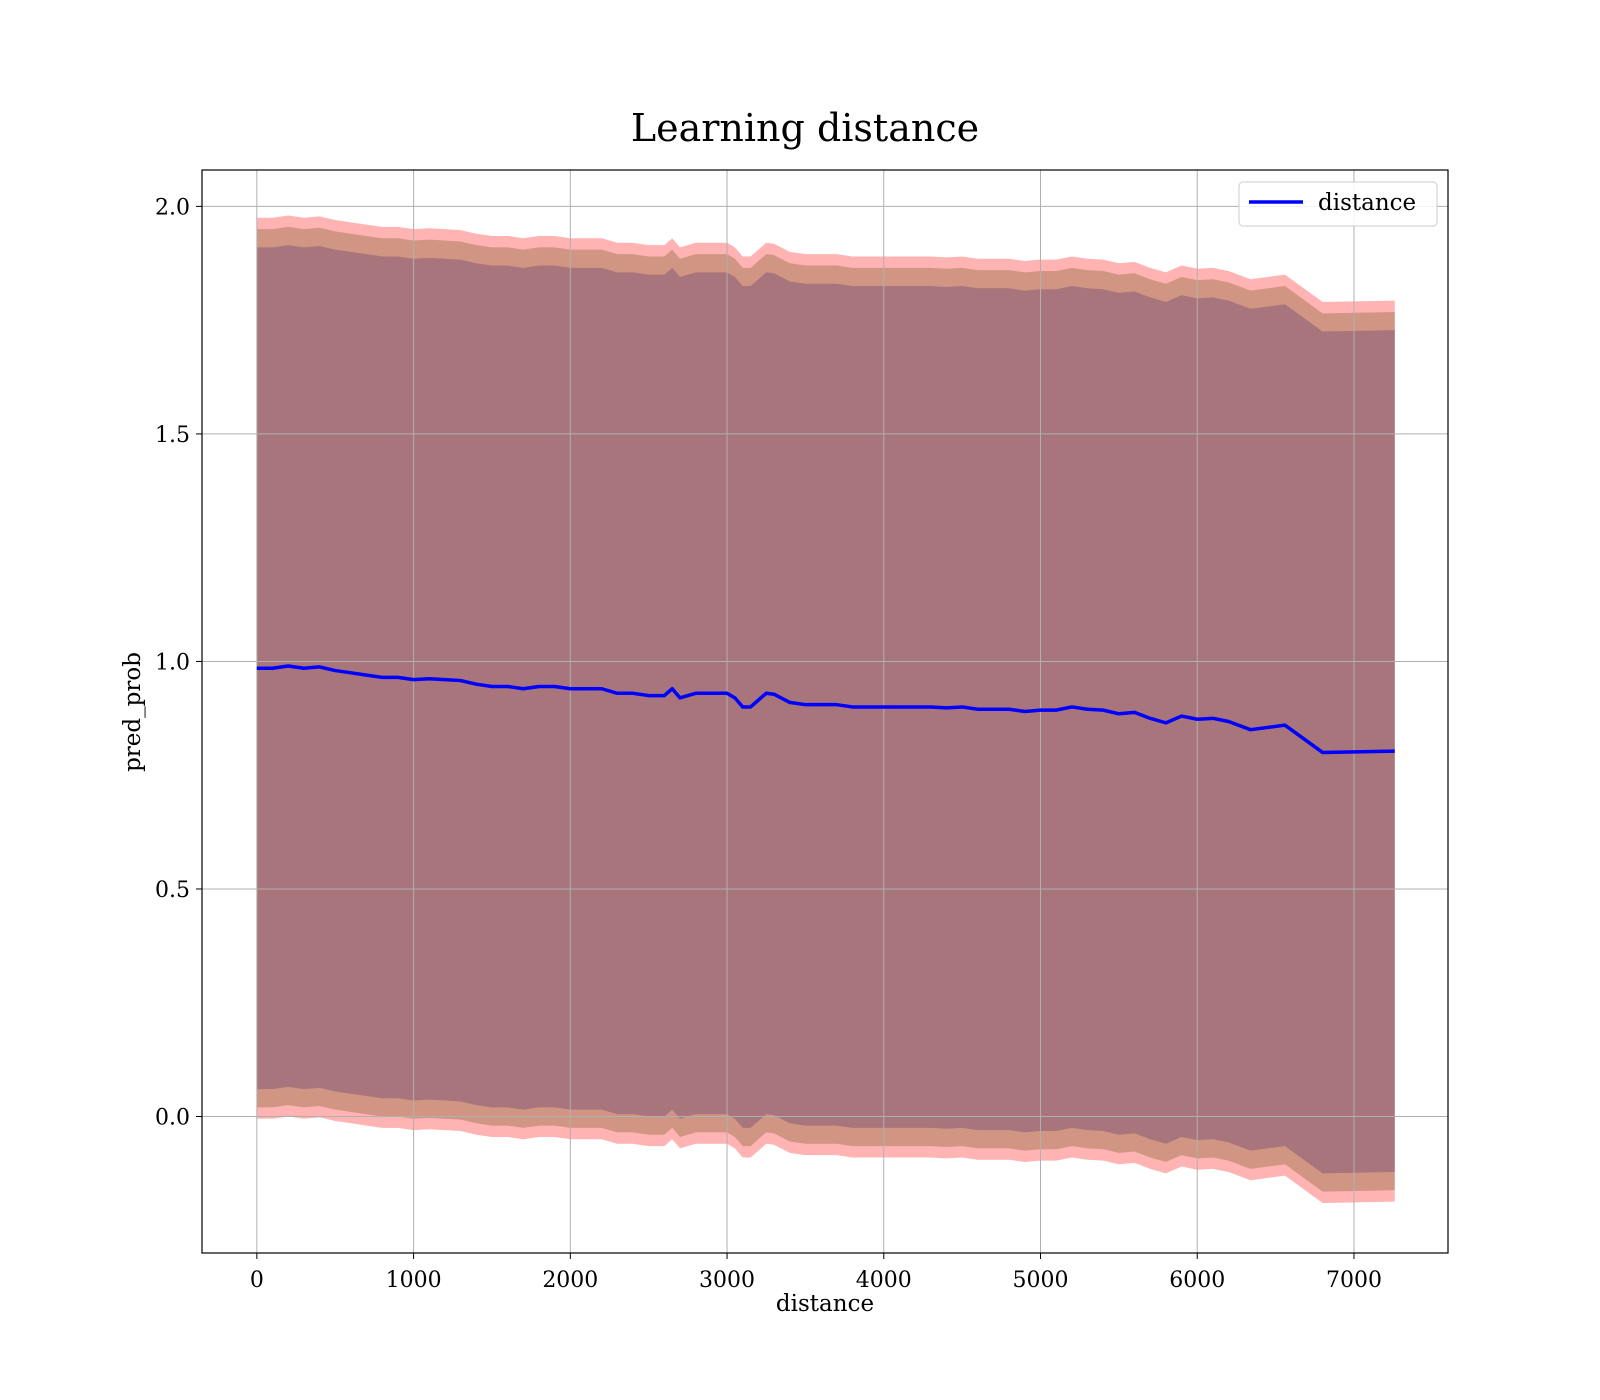 The height and width of the screenshot is (1400, 1600). I want to click on series-line-distance, so click(825, 709).